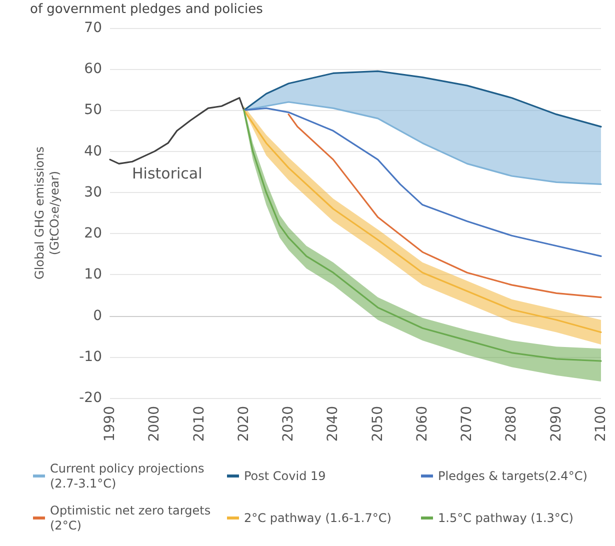  I want to click on chart-title: of government pledges and policies, so click(147, 9).